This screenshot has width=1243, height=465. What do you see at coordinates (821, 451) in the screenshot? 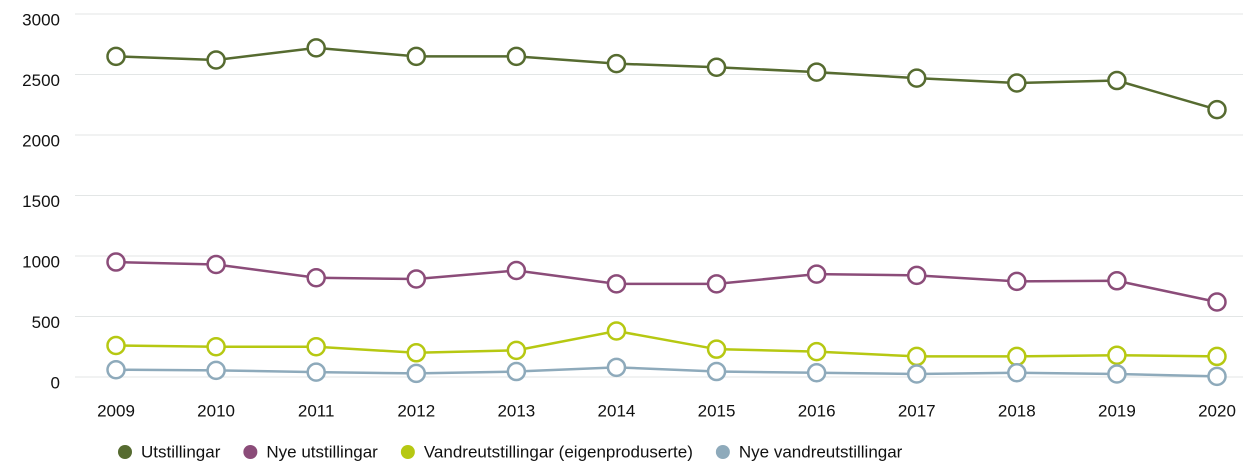
I see `legend-label: Nye vandreutstillingar` at bounding box center [821, 451].